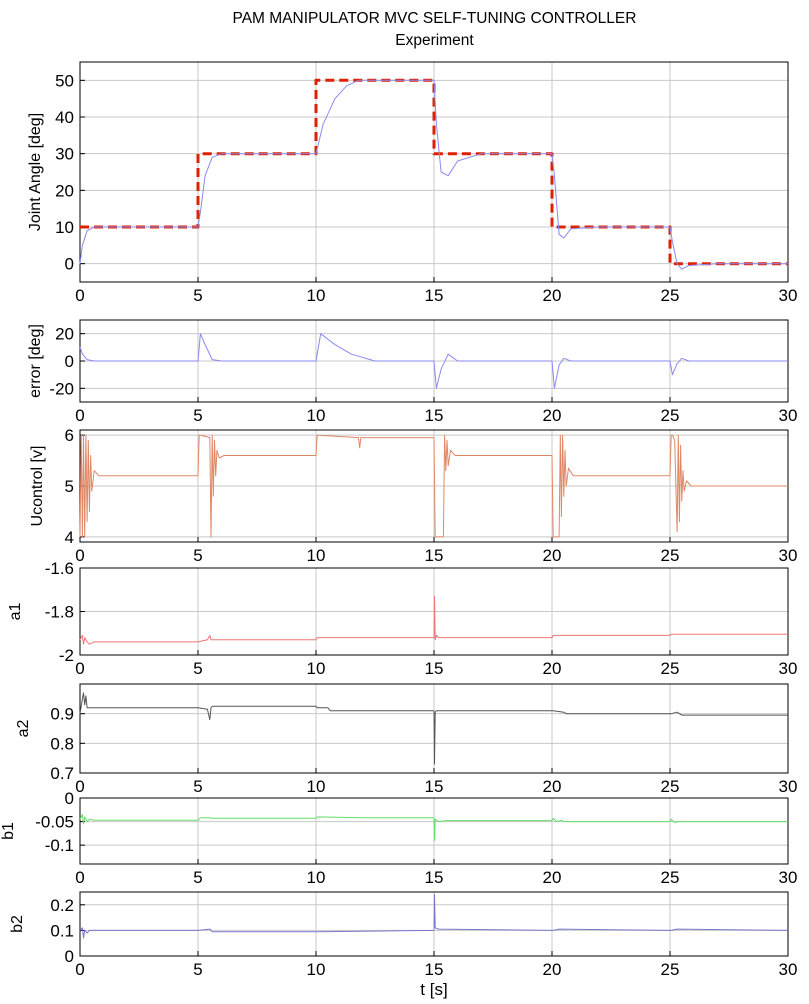  Describe the element at coordinates (433, 361) in the screenshot. I see `series-line-error-error` at that location.